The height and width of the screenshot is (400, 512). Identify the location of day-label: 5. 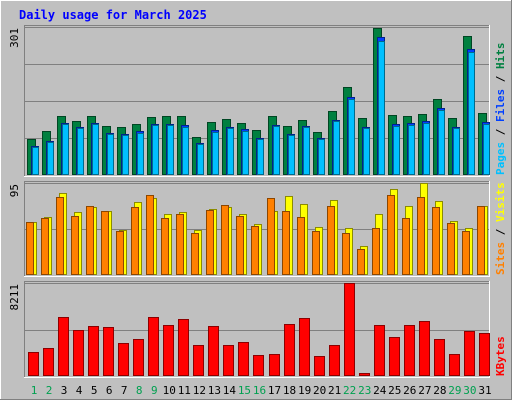
(94, 390).